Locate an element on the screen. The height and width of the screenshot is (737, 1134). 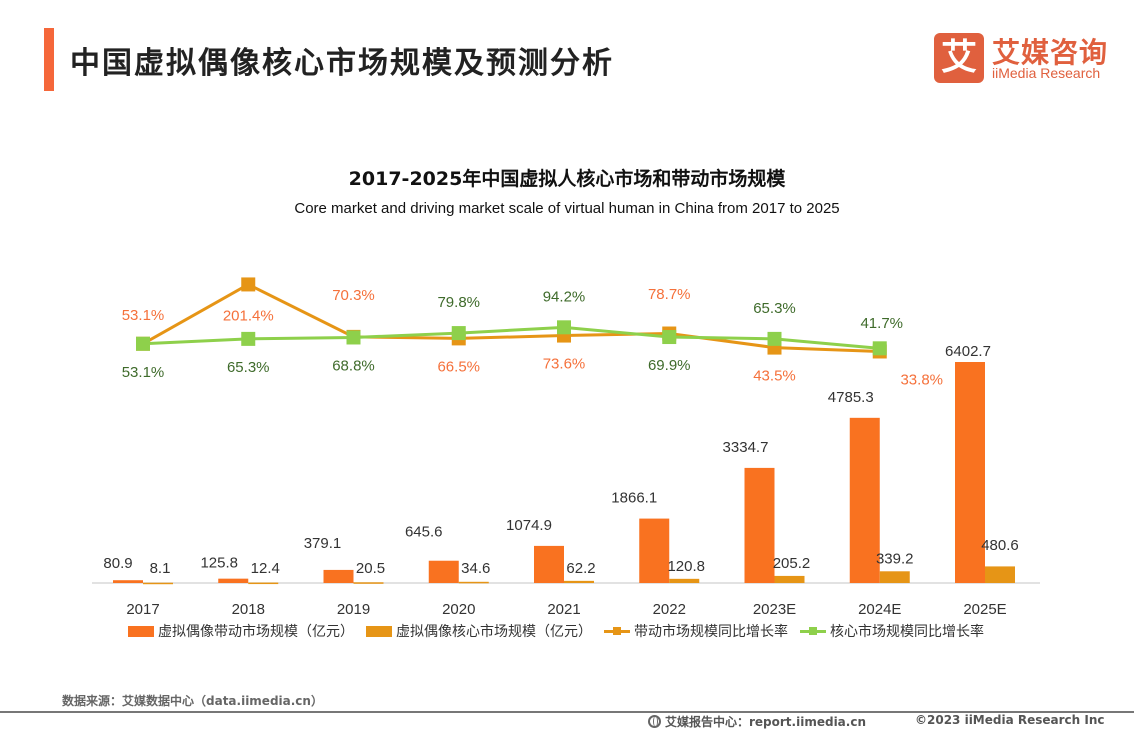
bar-core-2022 is located at coordinates (684, 580).